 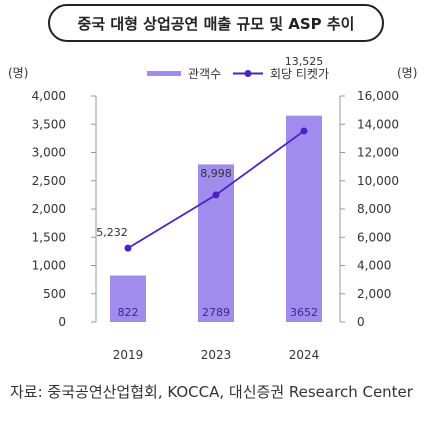 I want to click on line-value-label: 5,232, so click(x=112, y=232).